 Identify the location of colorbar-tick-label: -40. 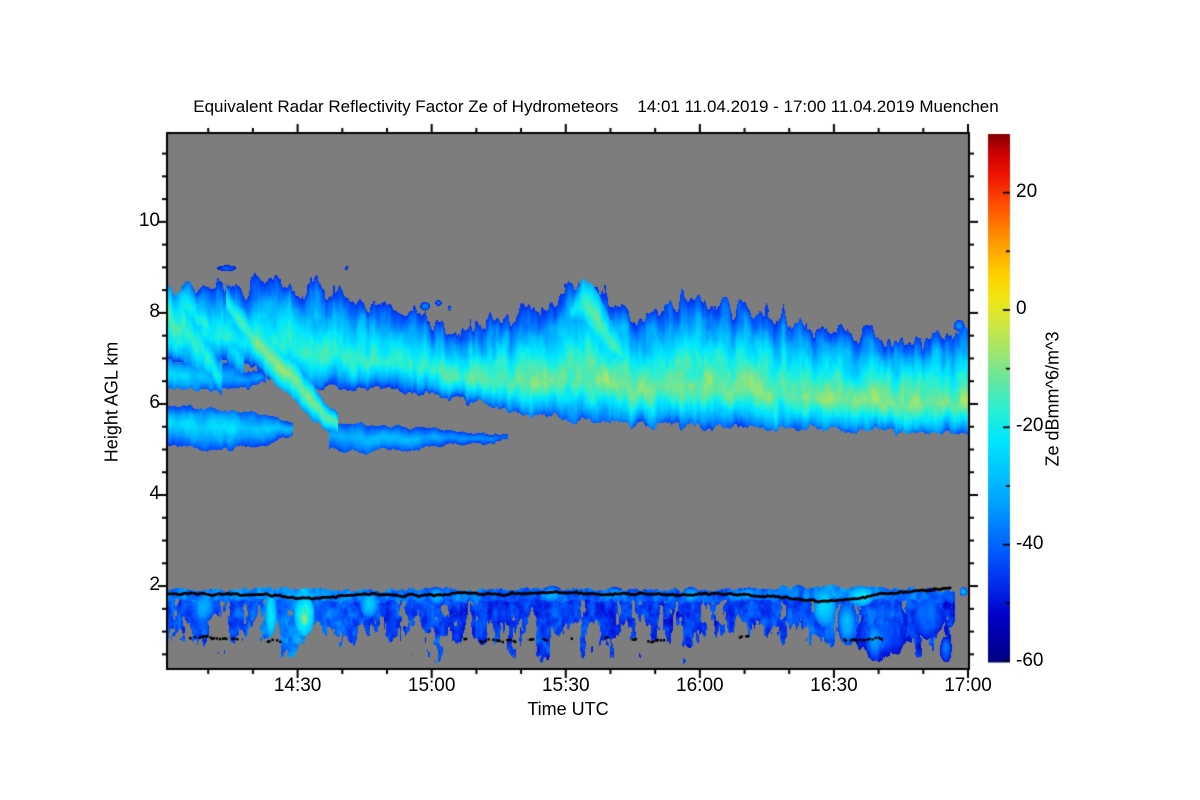
(1030, 543).